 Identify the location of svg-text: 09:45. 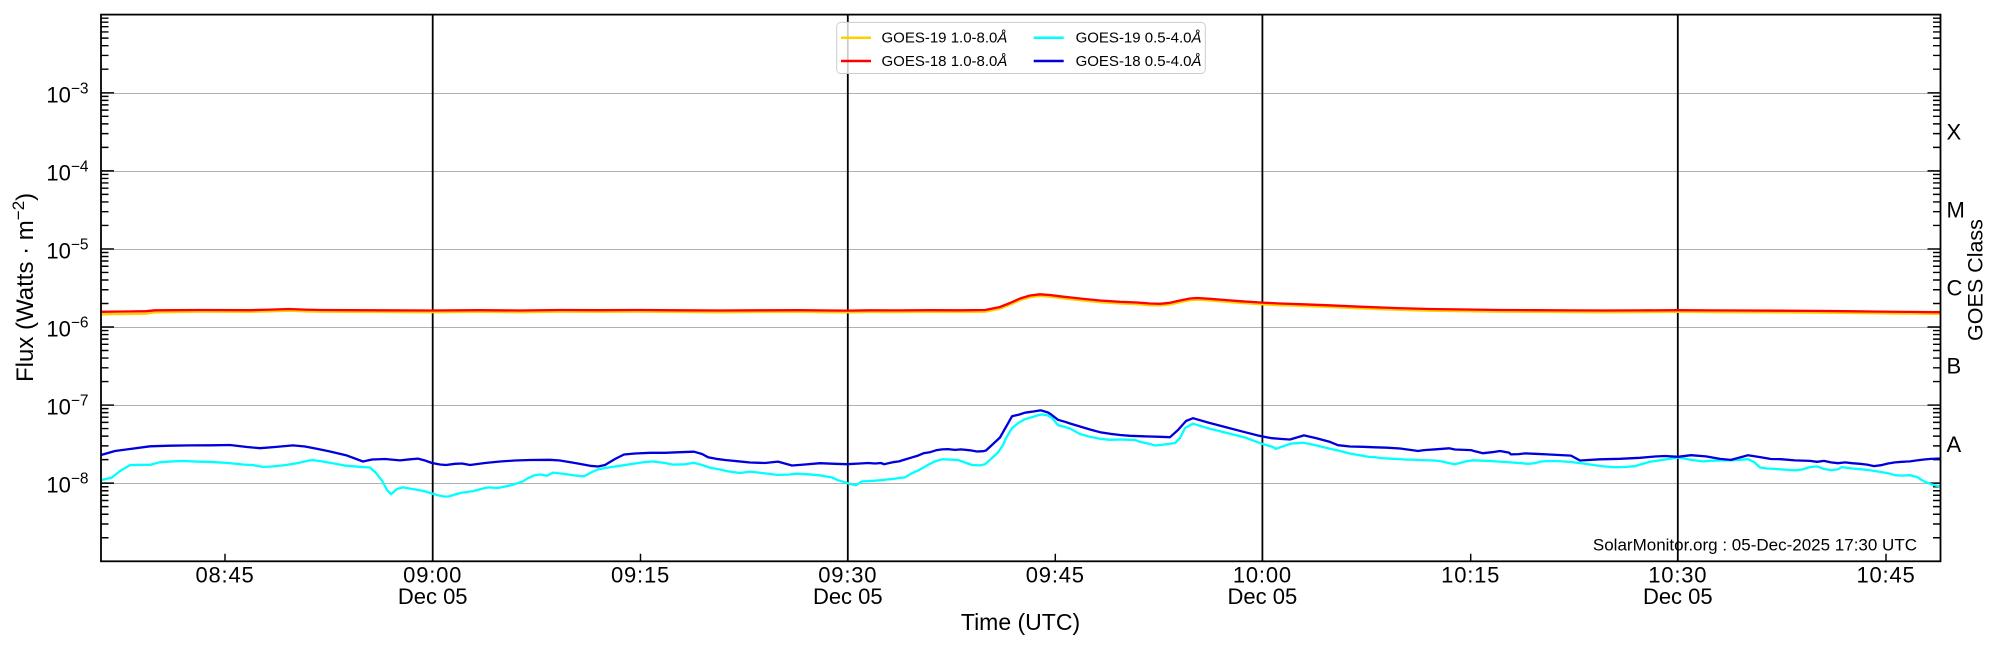
(1055, 574).